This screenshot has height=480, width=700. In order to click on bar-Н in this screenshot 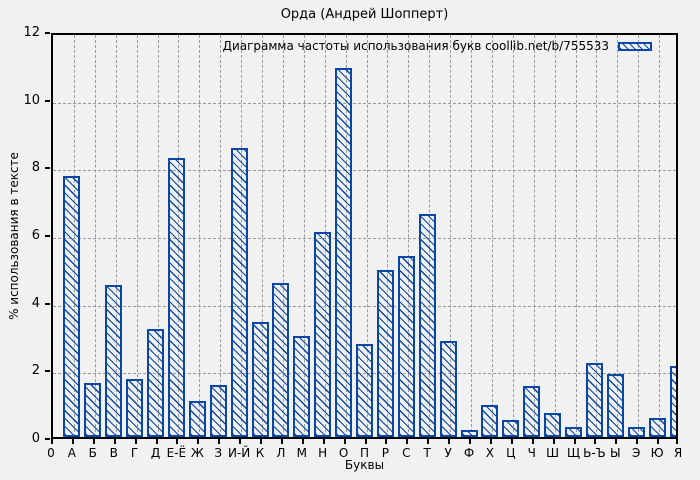, I will do `click(323, 334)`.